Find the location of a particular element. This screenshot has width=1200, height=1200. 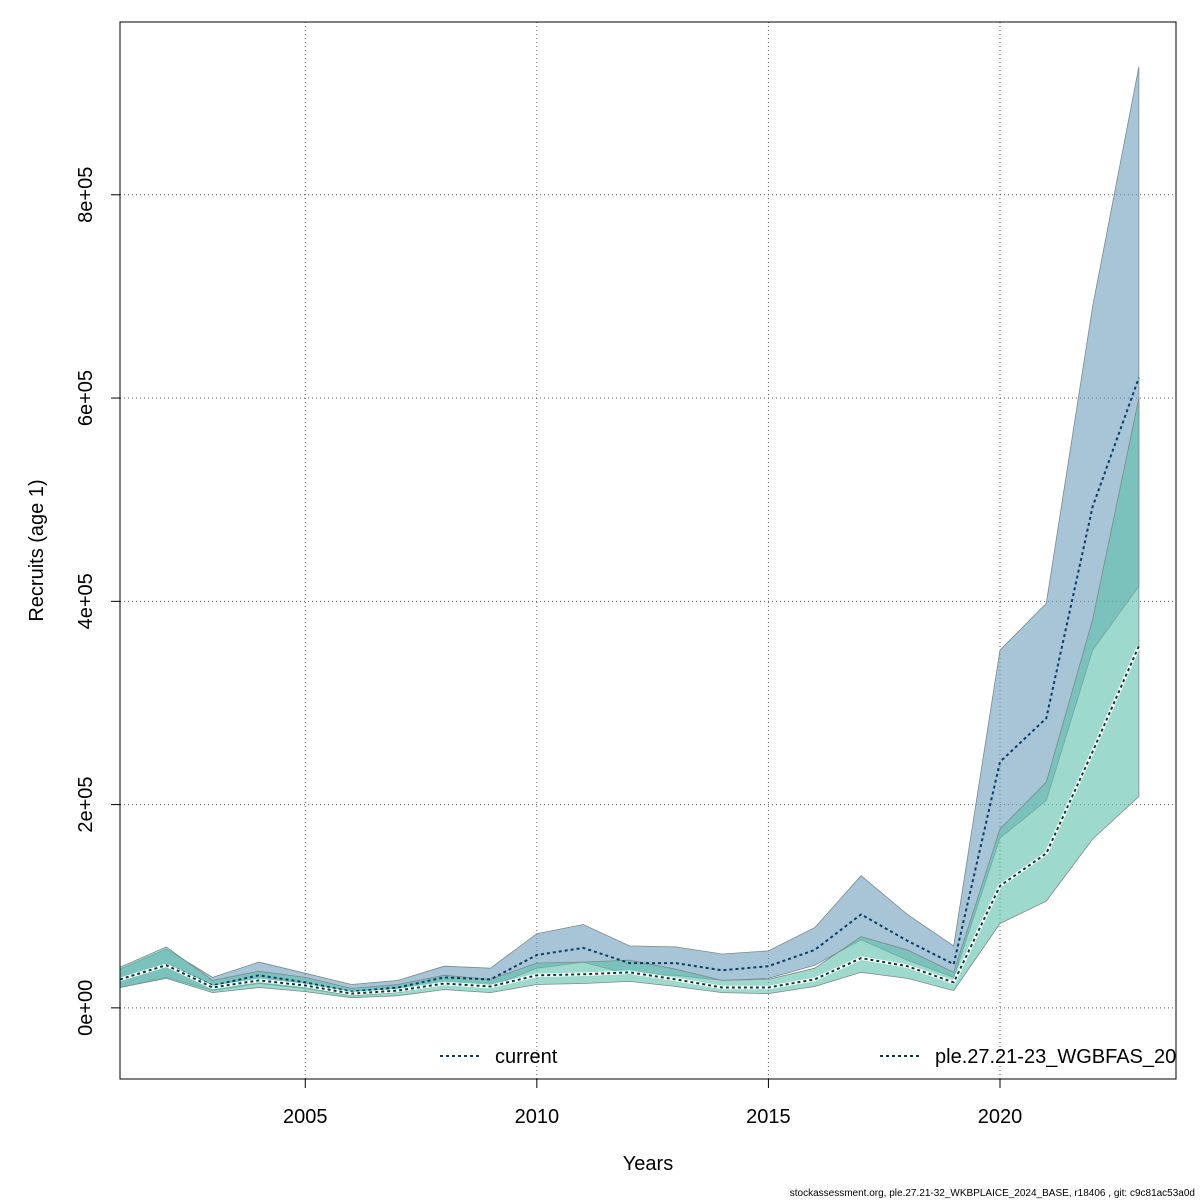

x-tick-label-2015: 2015 is located at coordinates (768, 1117).